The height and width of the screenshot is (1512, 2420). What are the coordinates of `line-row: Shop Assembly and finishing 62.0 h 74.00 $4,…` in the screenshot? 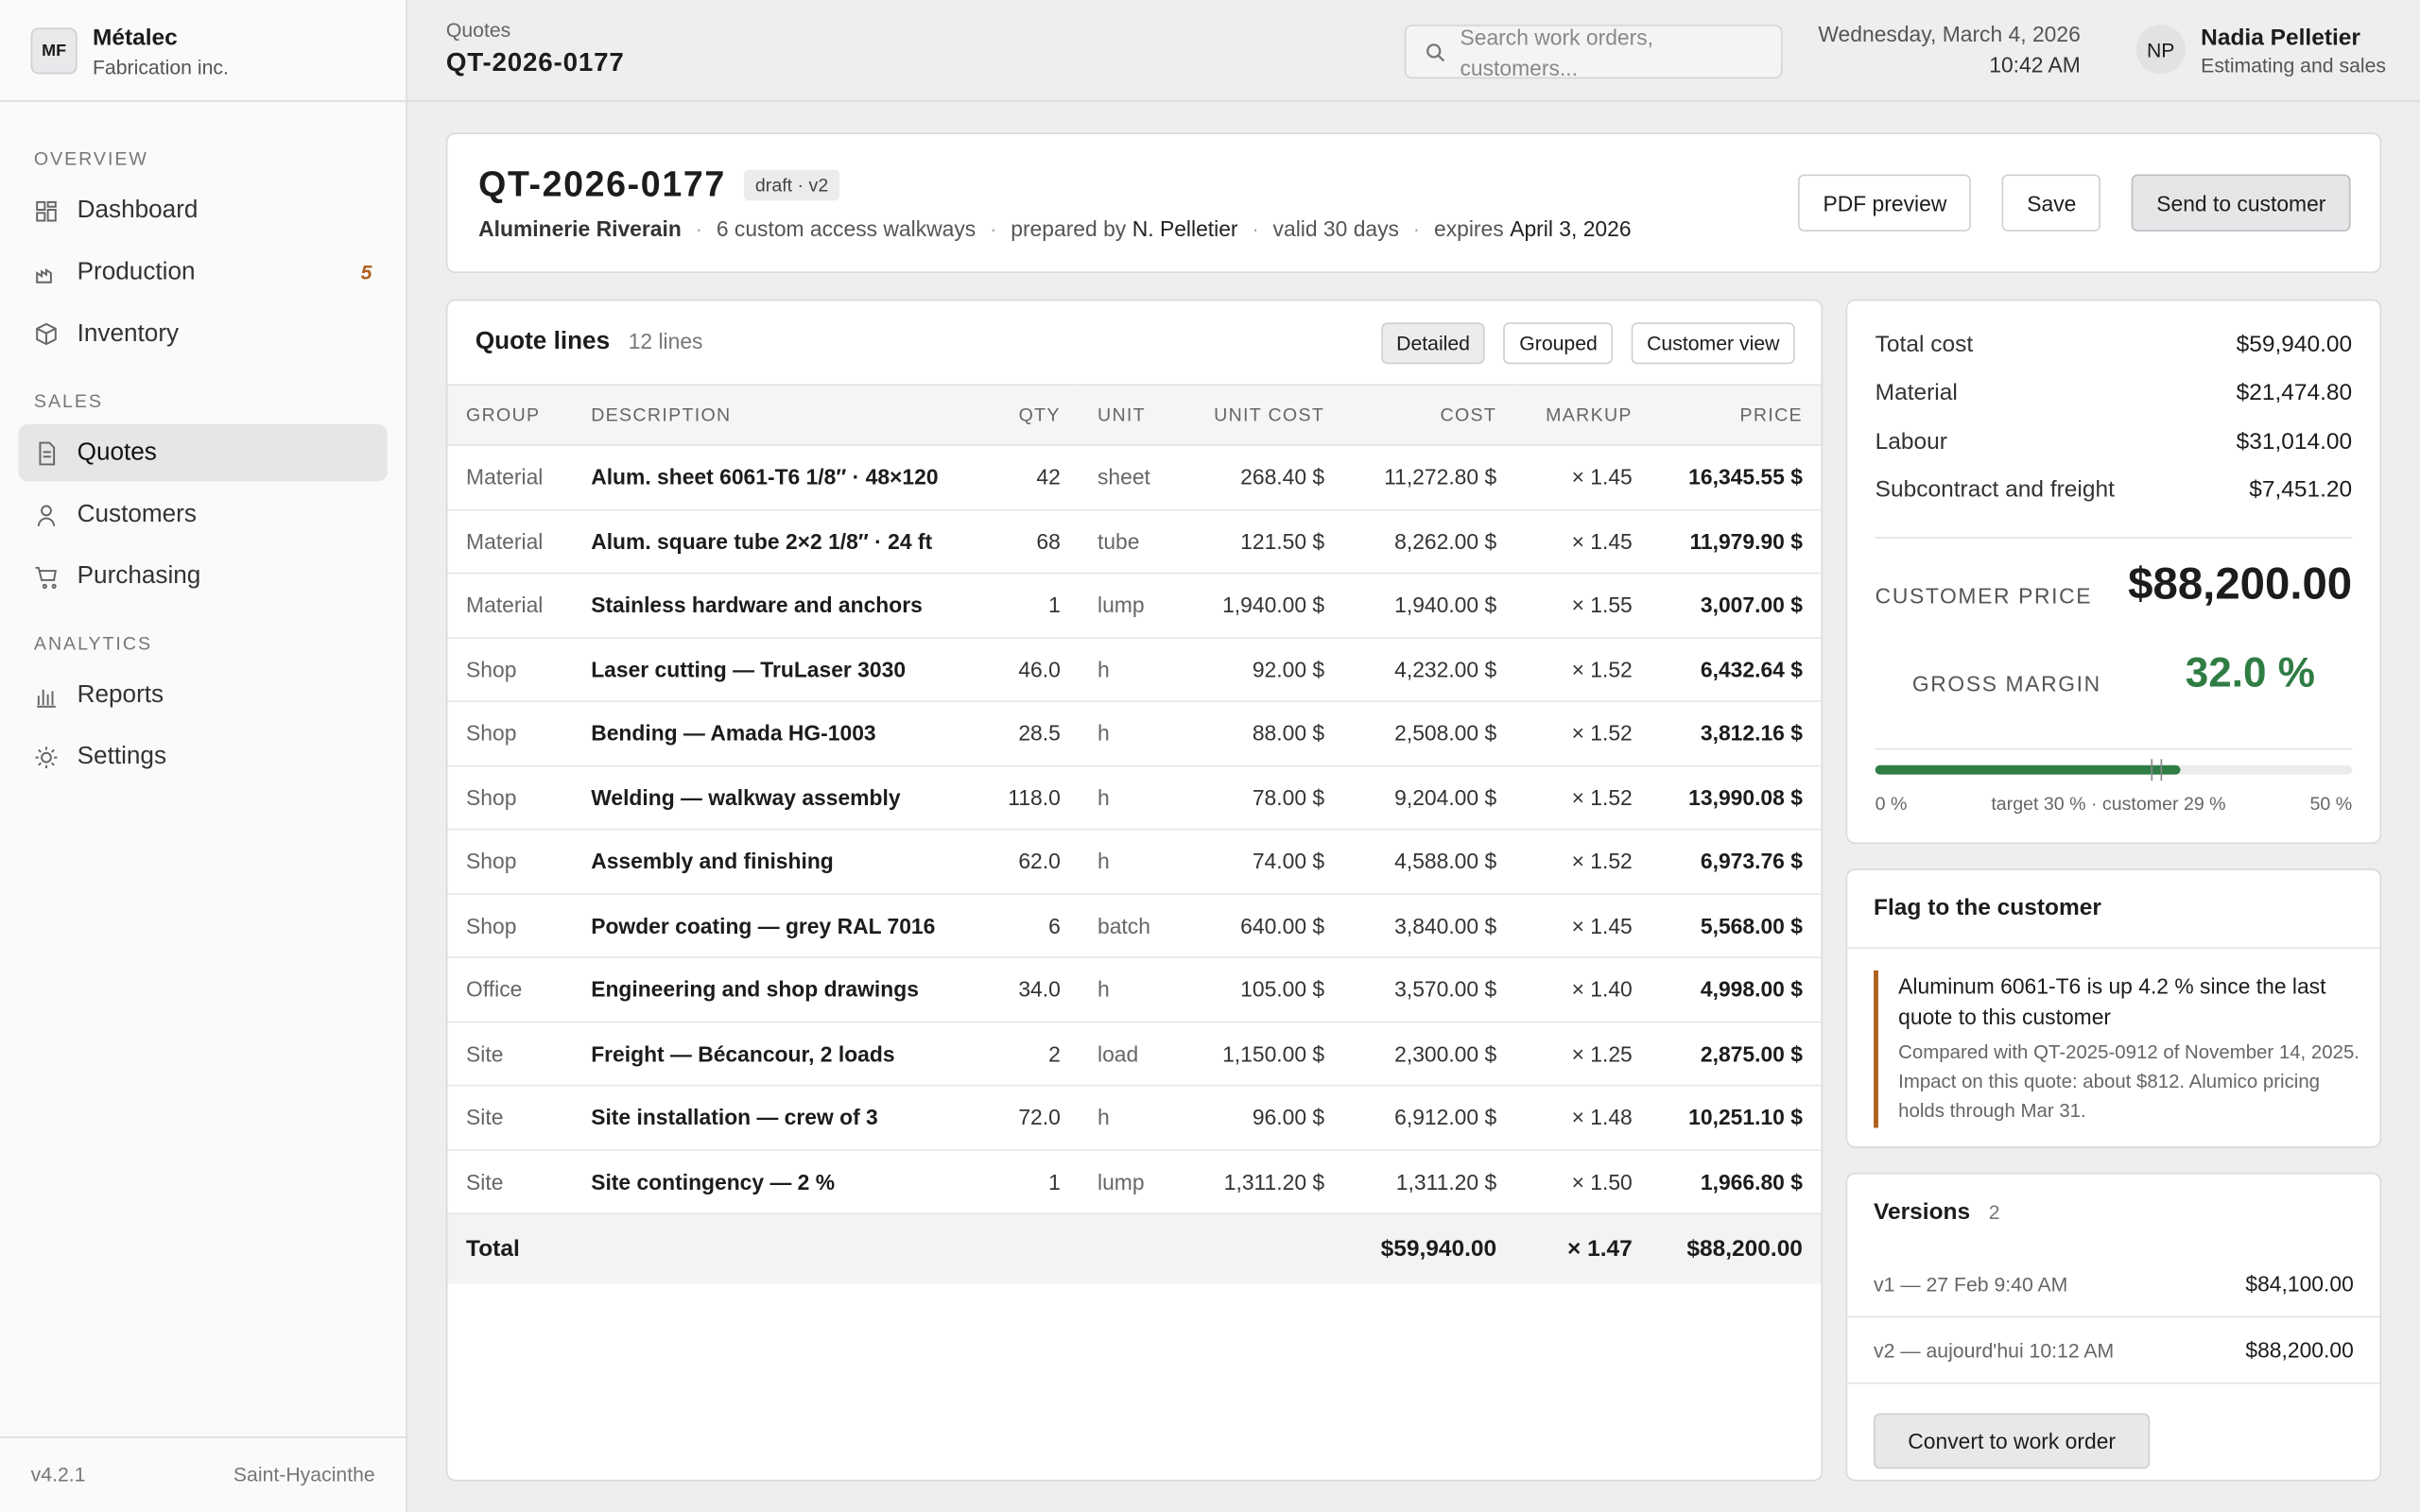 It's located at (1134, 862).